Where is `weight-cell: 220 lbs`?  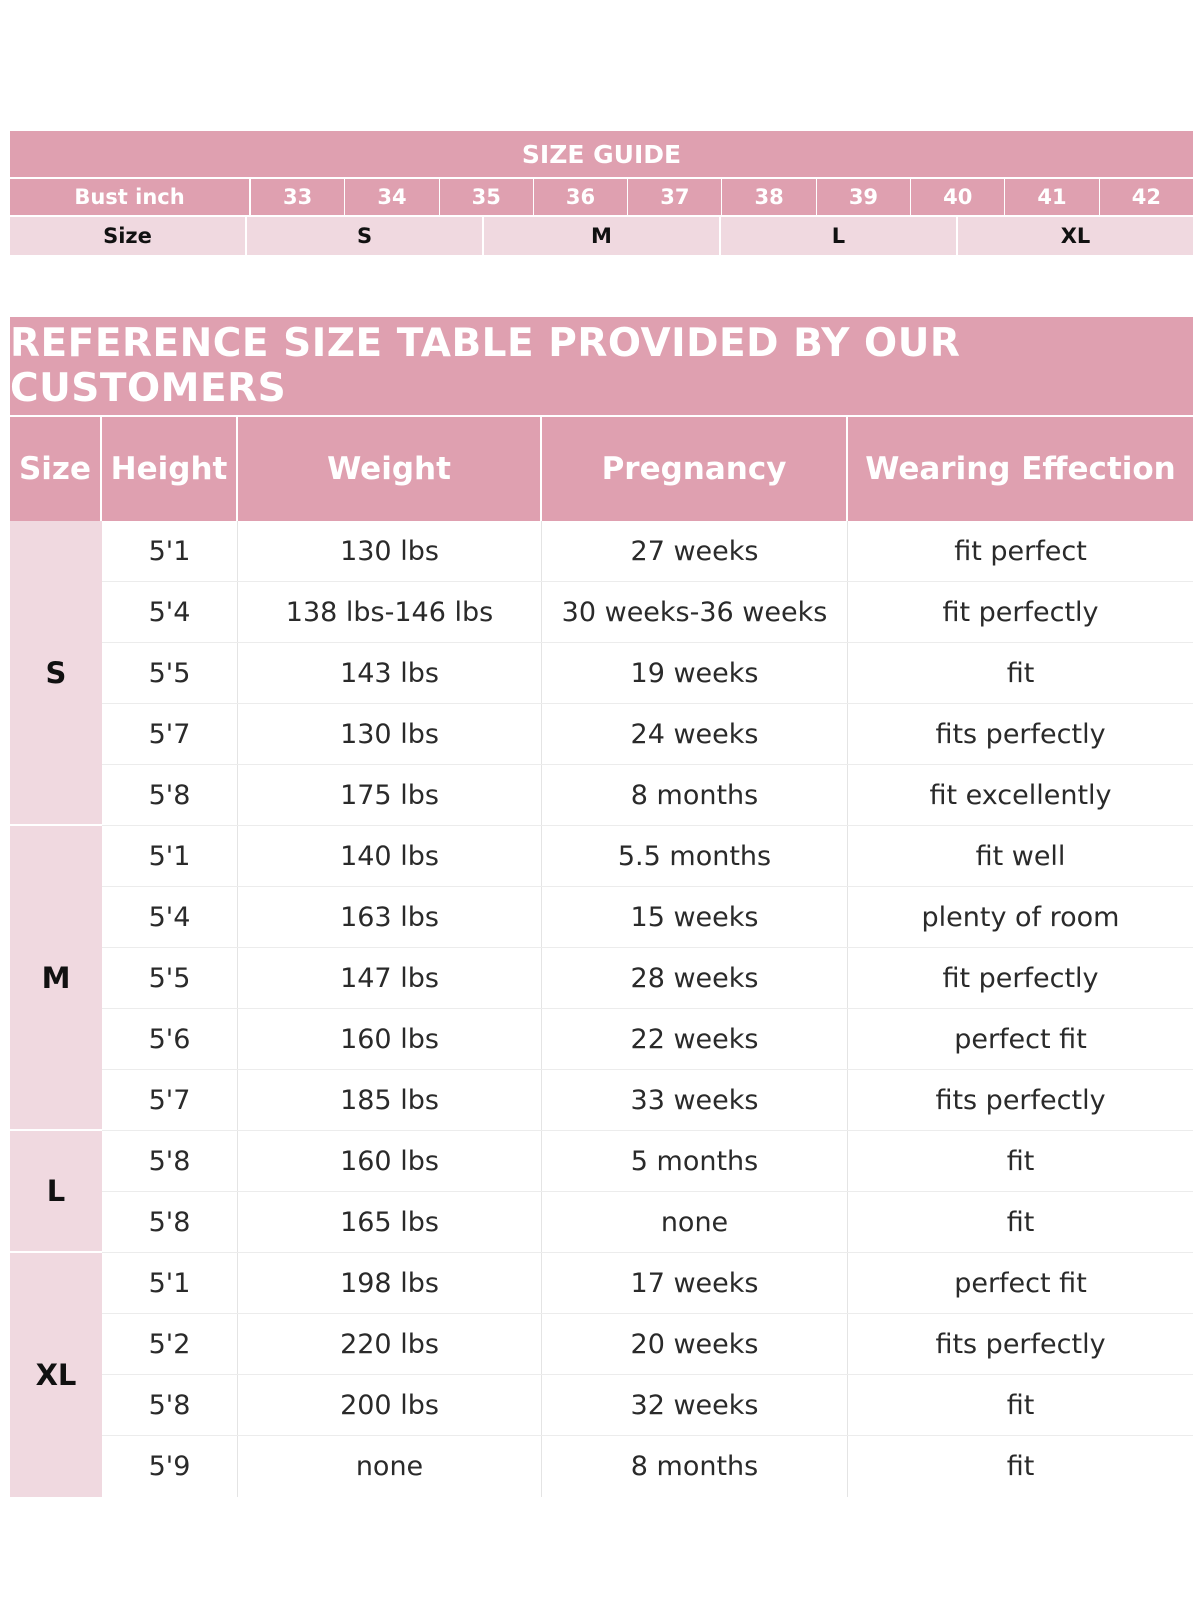
weight-cell: 220 lbs is located at coordinates (390, 1344).